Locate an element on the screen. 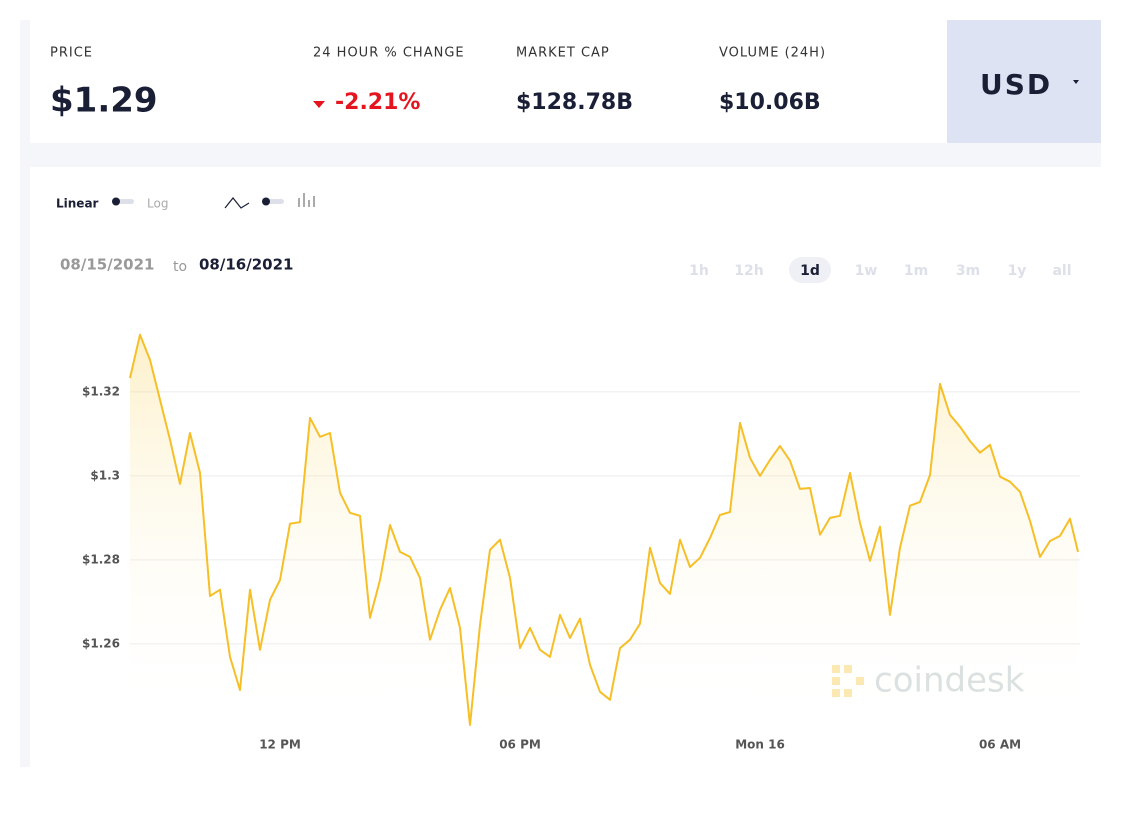 The width and height of the screenshot is (1121, 828). watermark: coindesk is located at coordinates (928, 681).